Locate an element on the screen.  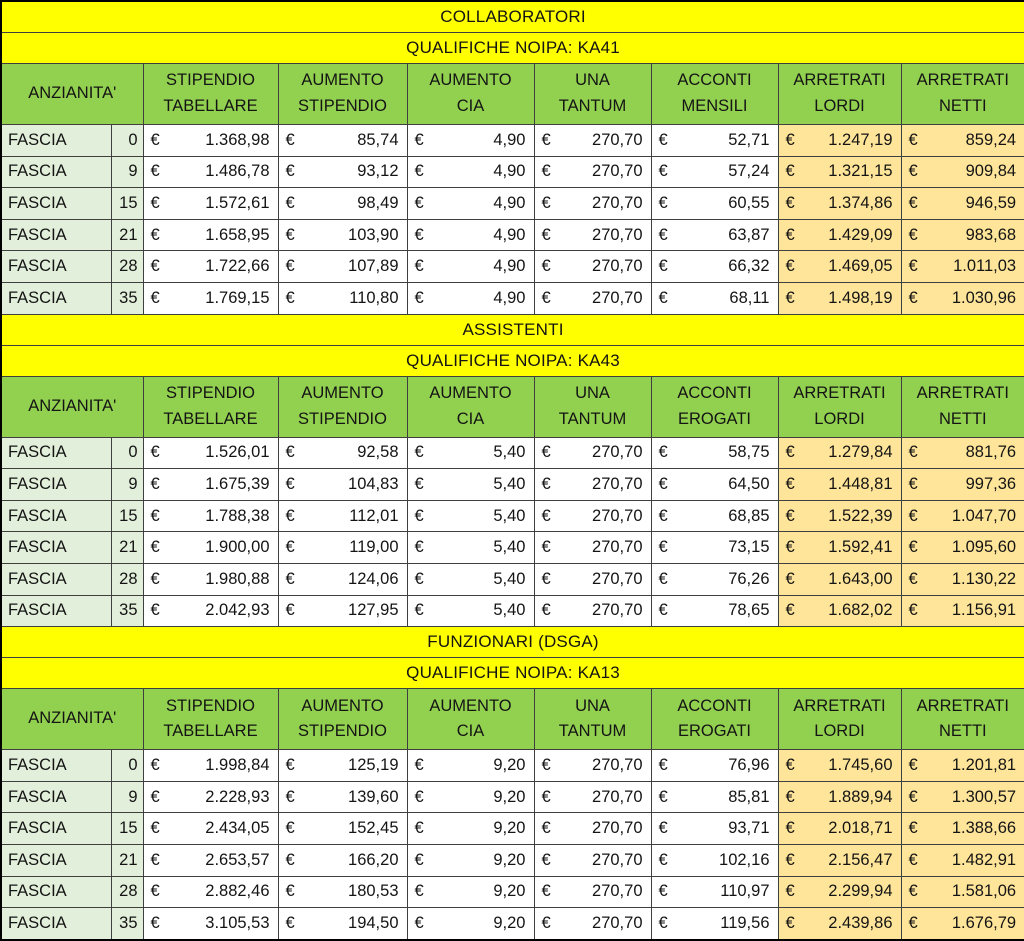
col-header-line: STIPENDIO is located at coordinates (343, 420).